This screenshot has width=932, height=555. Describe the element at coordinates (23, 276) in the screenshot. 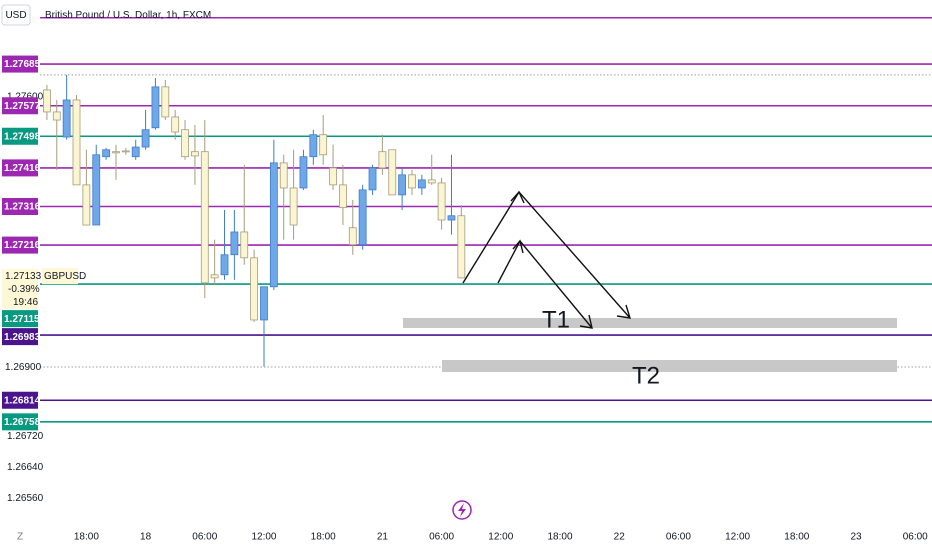

I see `last-price: 1.27133` at that location.